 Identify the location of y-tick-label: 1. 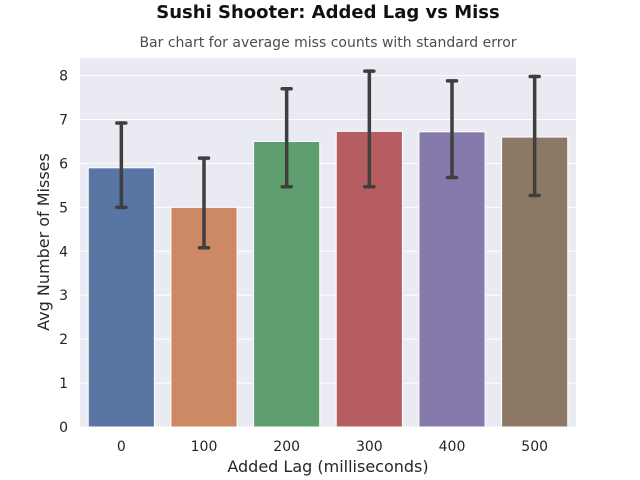
(63, 384).